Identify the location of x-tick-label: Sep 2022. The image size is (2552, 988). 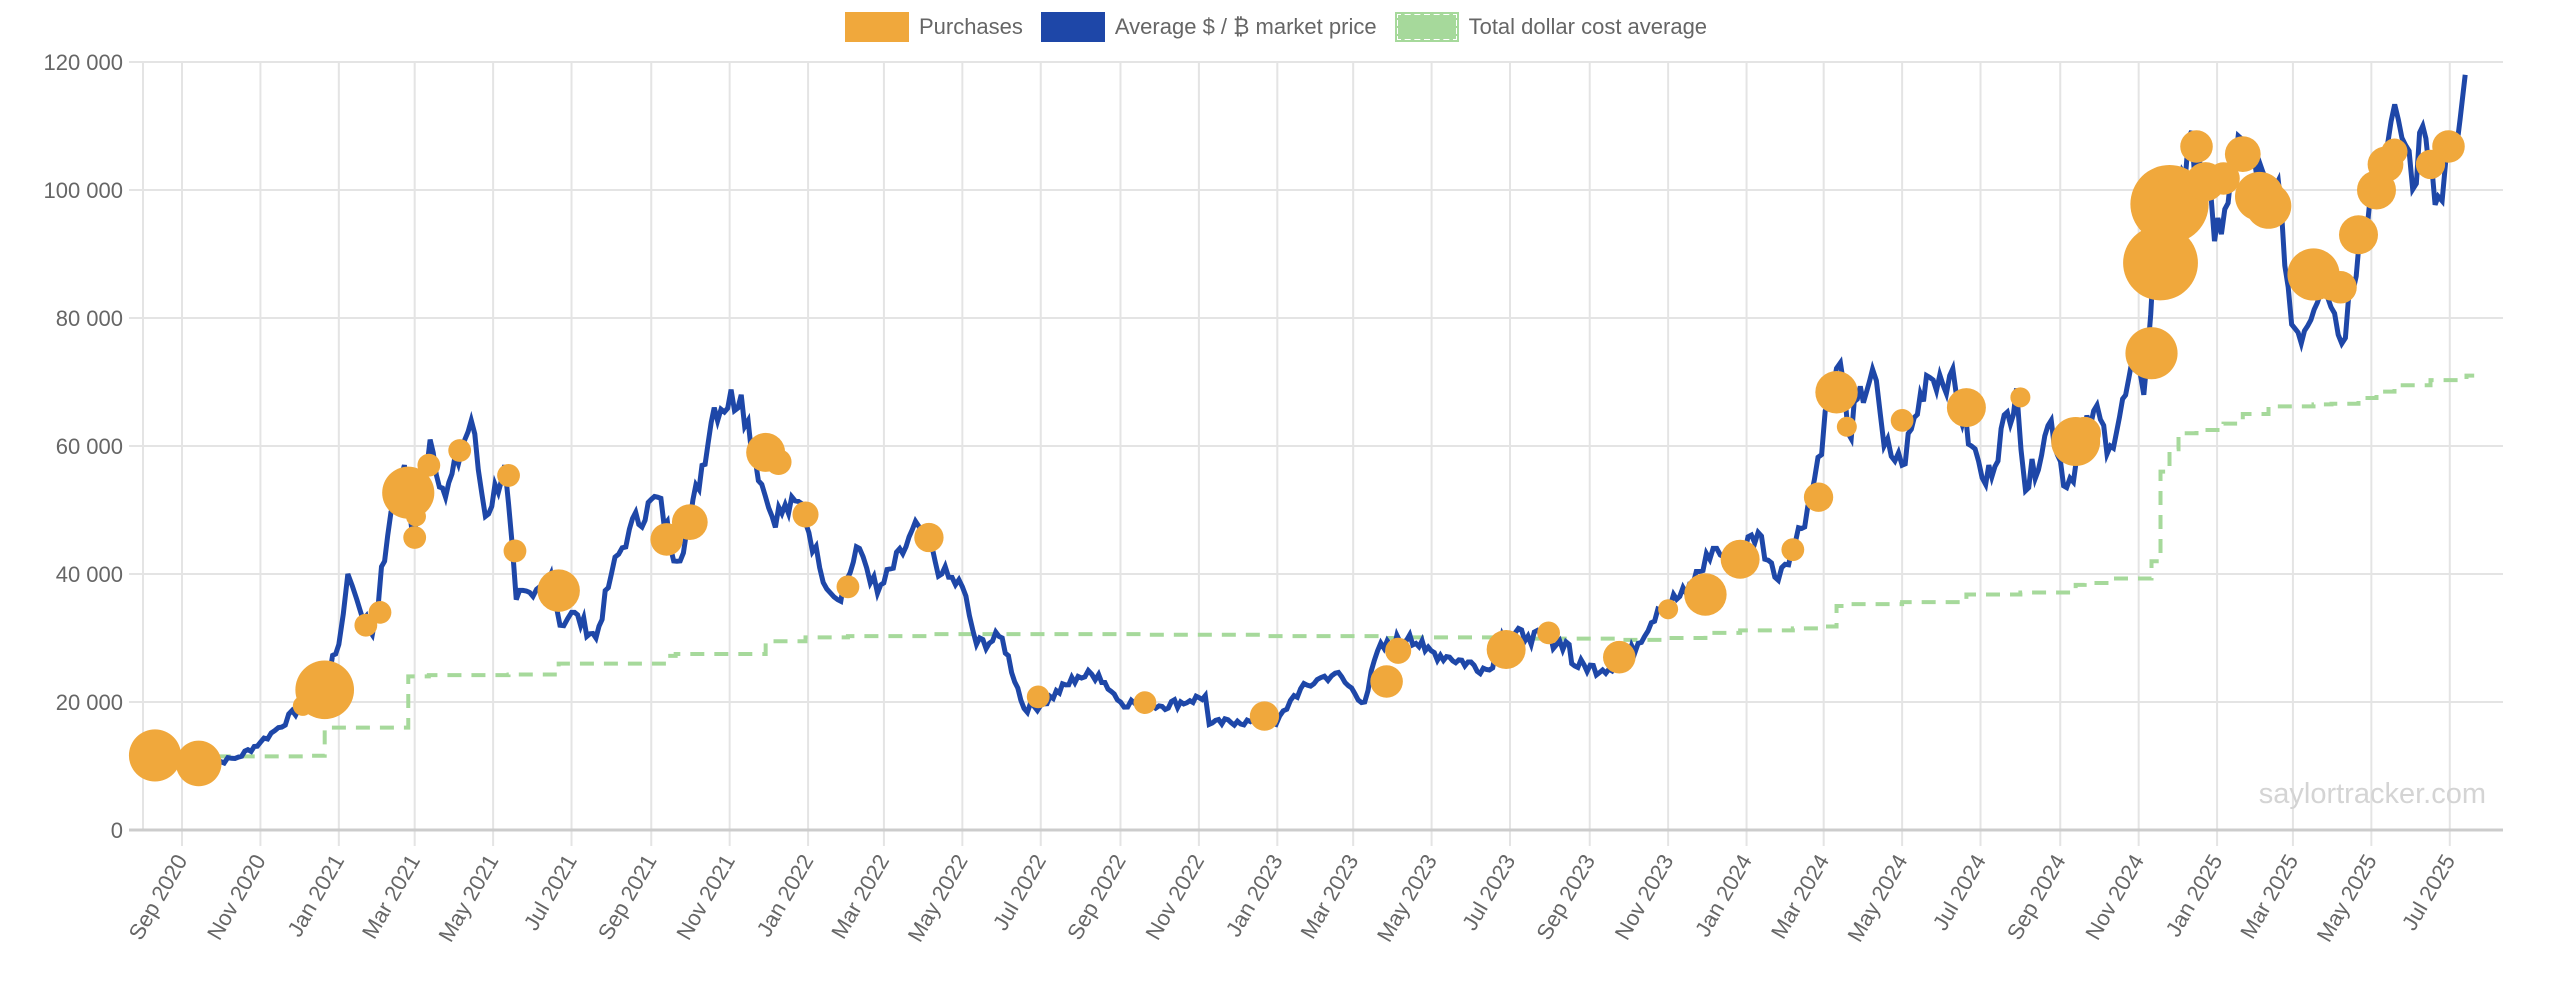
(1096, 897).